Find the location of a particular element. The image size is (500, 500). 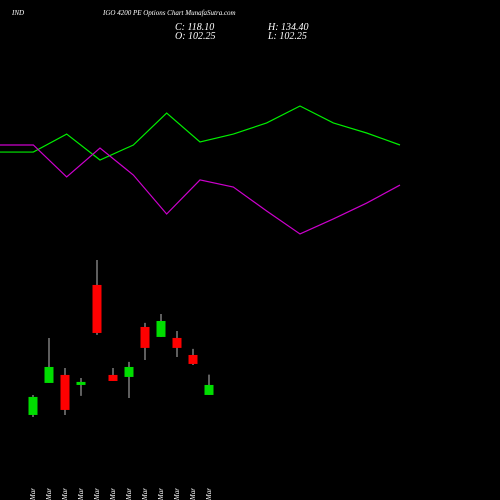

x-tick-label: 10 Mar is located at coordinates (113, 494).